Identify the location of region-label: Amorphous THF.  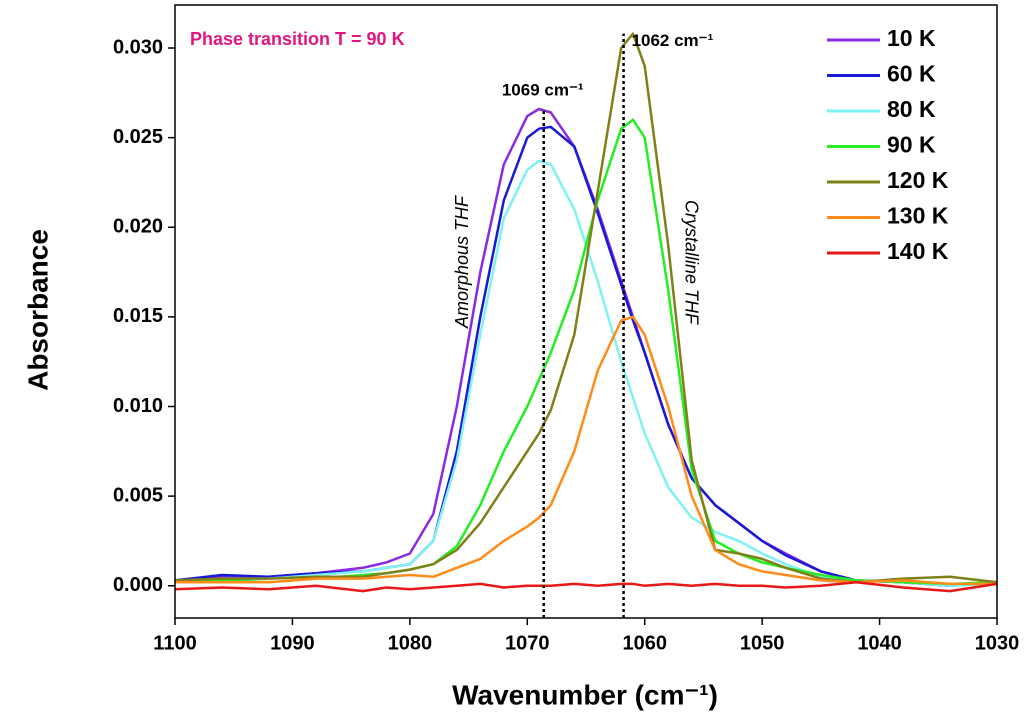
(462, 262).